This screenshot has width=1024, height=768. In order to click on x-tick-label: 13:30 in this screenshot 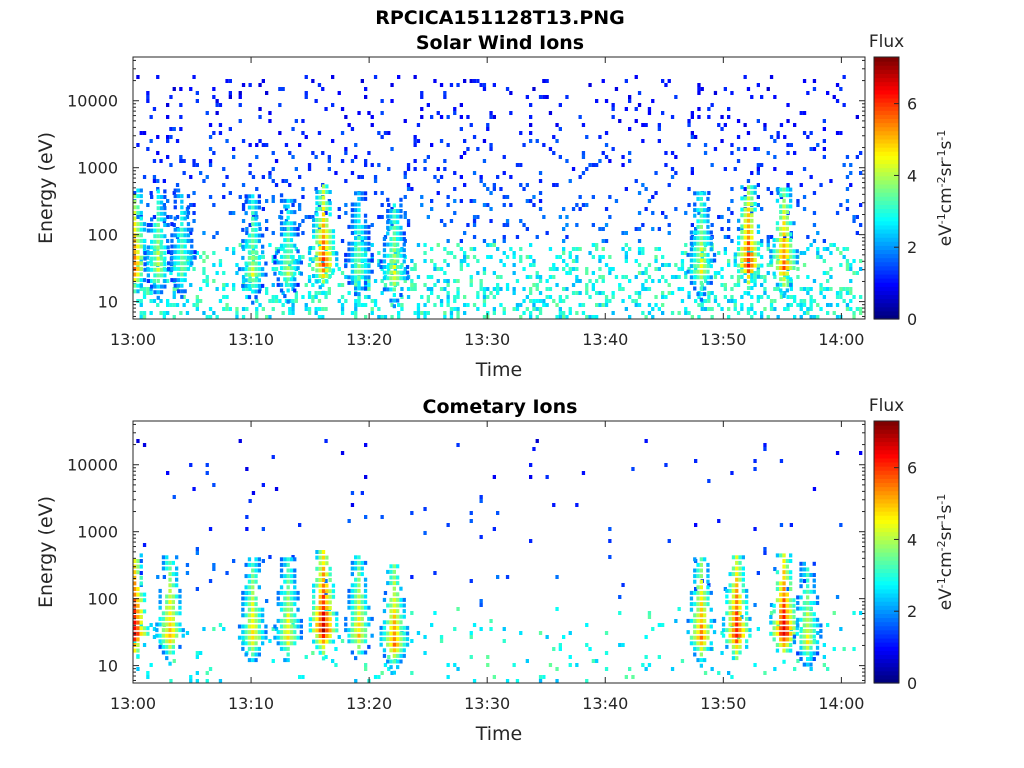, I will do `click(487, 703)`.